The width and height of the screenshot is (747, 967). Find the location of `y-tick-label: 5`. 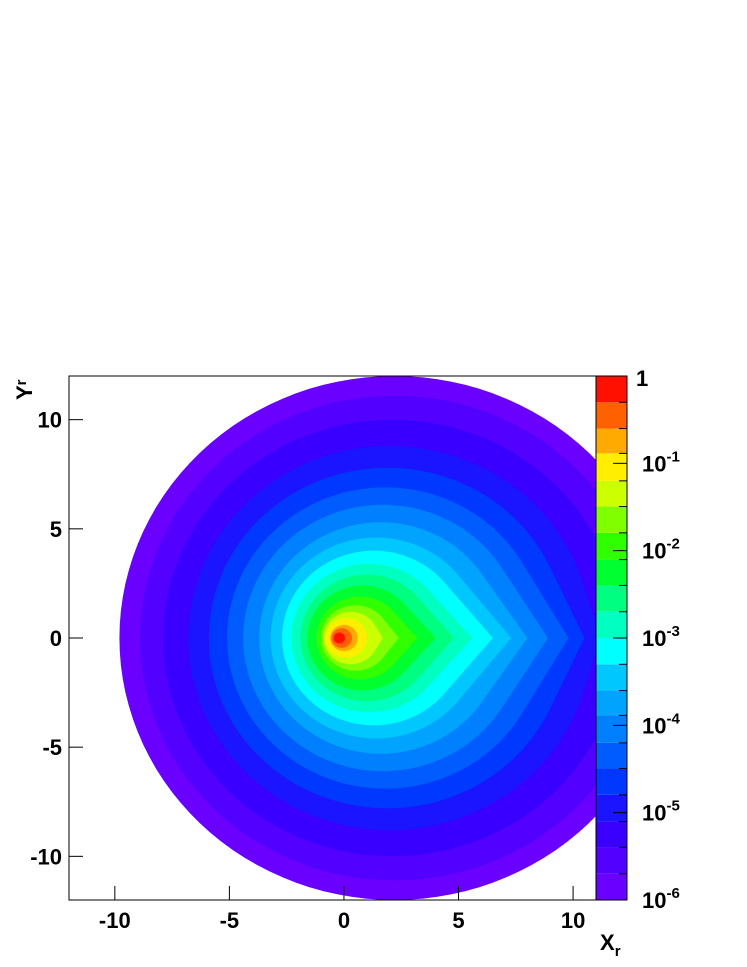

y-tick-label: 5 is located at coordinates (56, 529).